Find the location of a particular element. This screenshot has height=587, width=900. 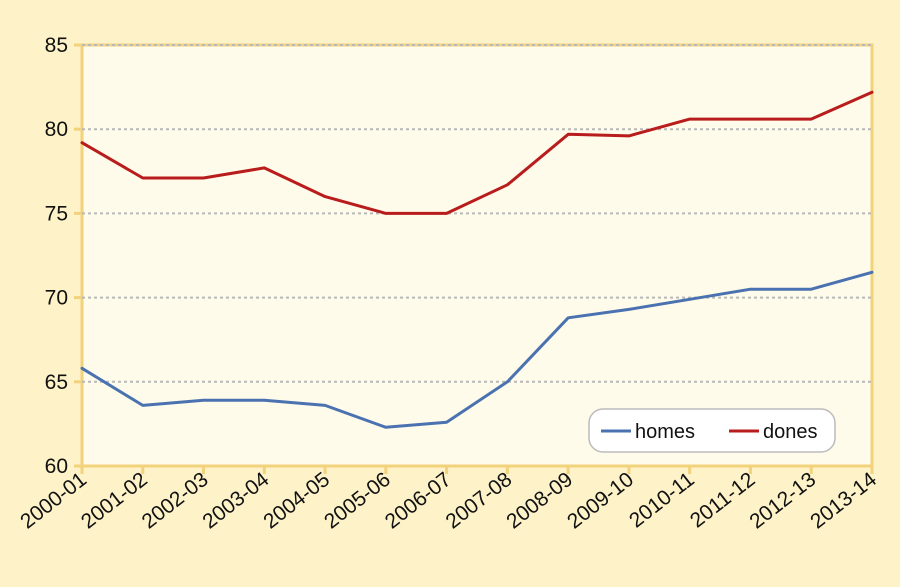

x-tick-label: 2004-05 is located at coordinates (296, 501).